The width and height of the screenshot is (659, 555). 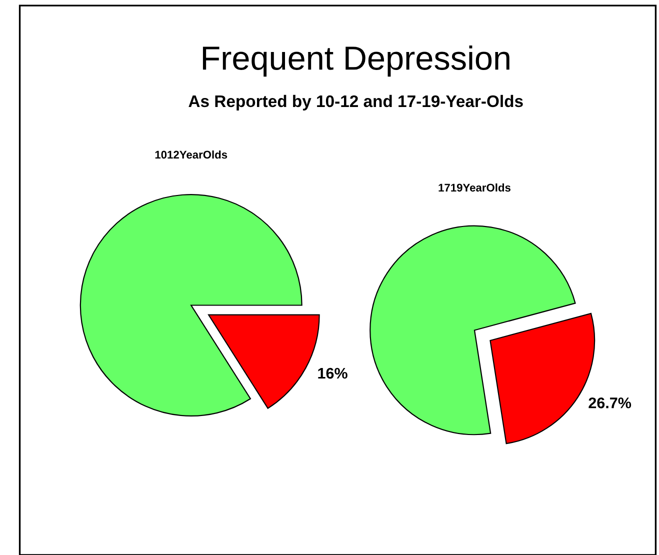 I want to click on data-label: 16%, so click(x=333, y=373).